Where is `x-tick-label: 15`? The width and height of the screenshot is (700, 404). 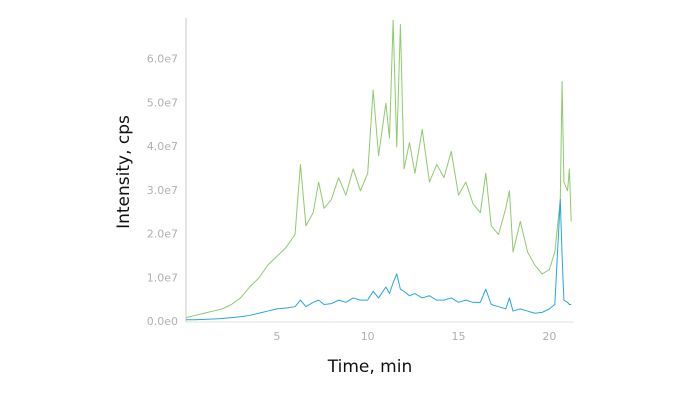
x-tick-label: 15 is located at coordinates (459, 336).